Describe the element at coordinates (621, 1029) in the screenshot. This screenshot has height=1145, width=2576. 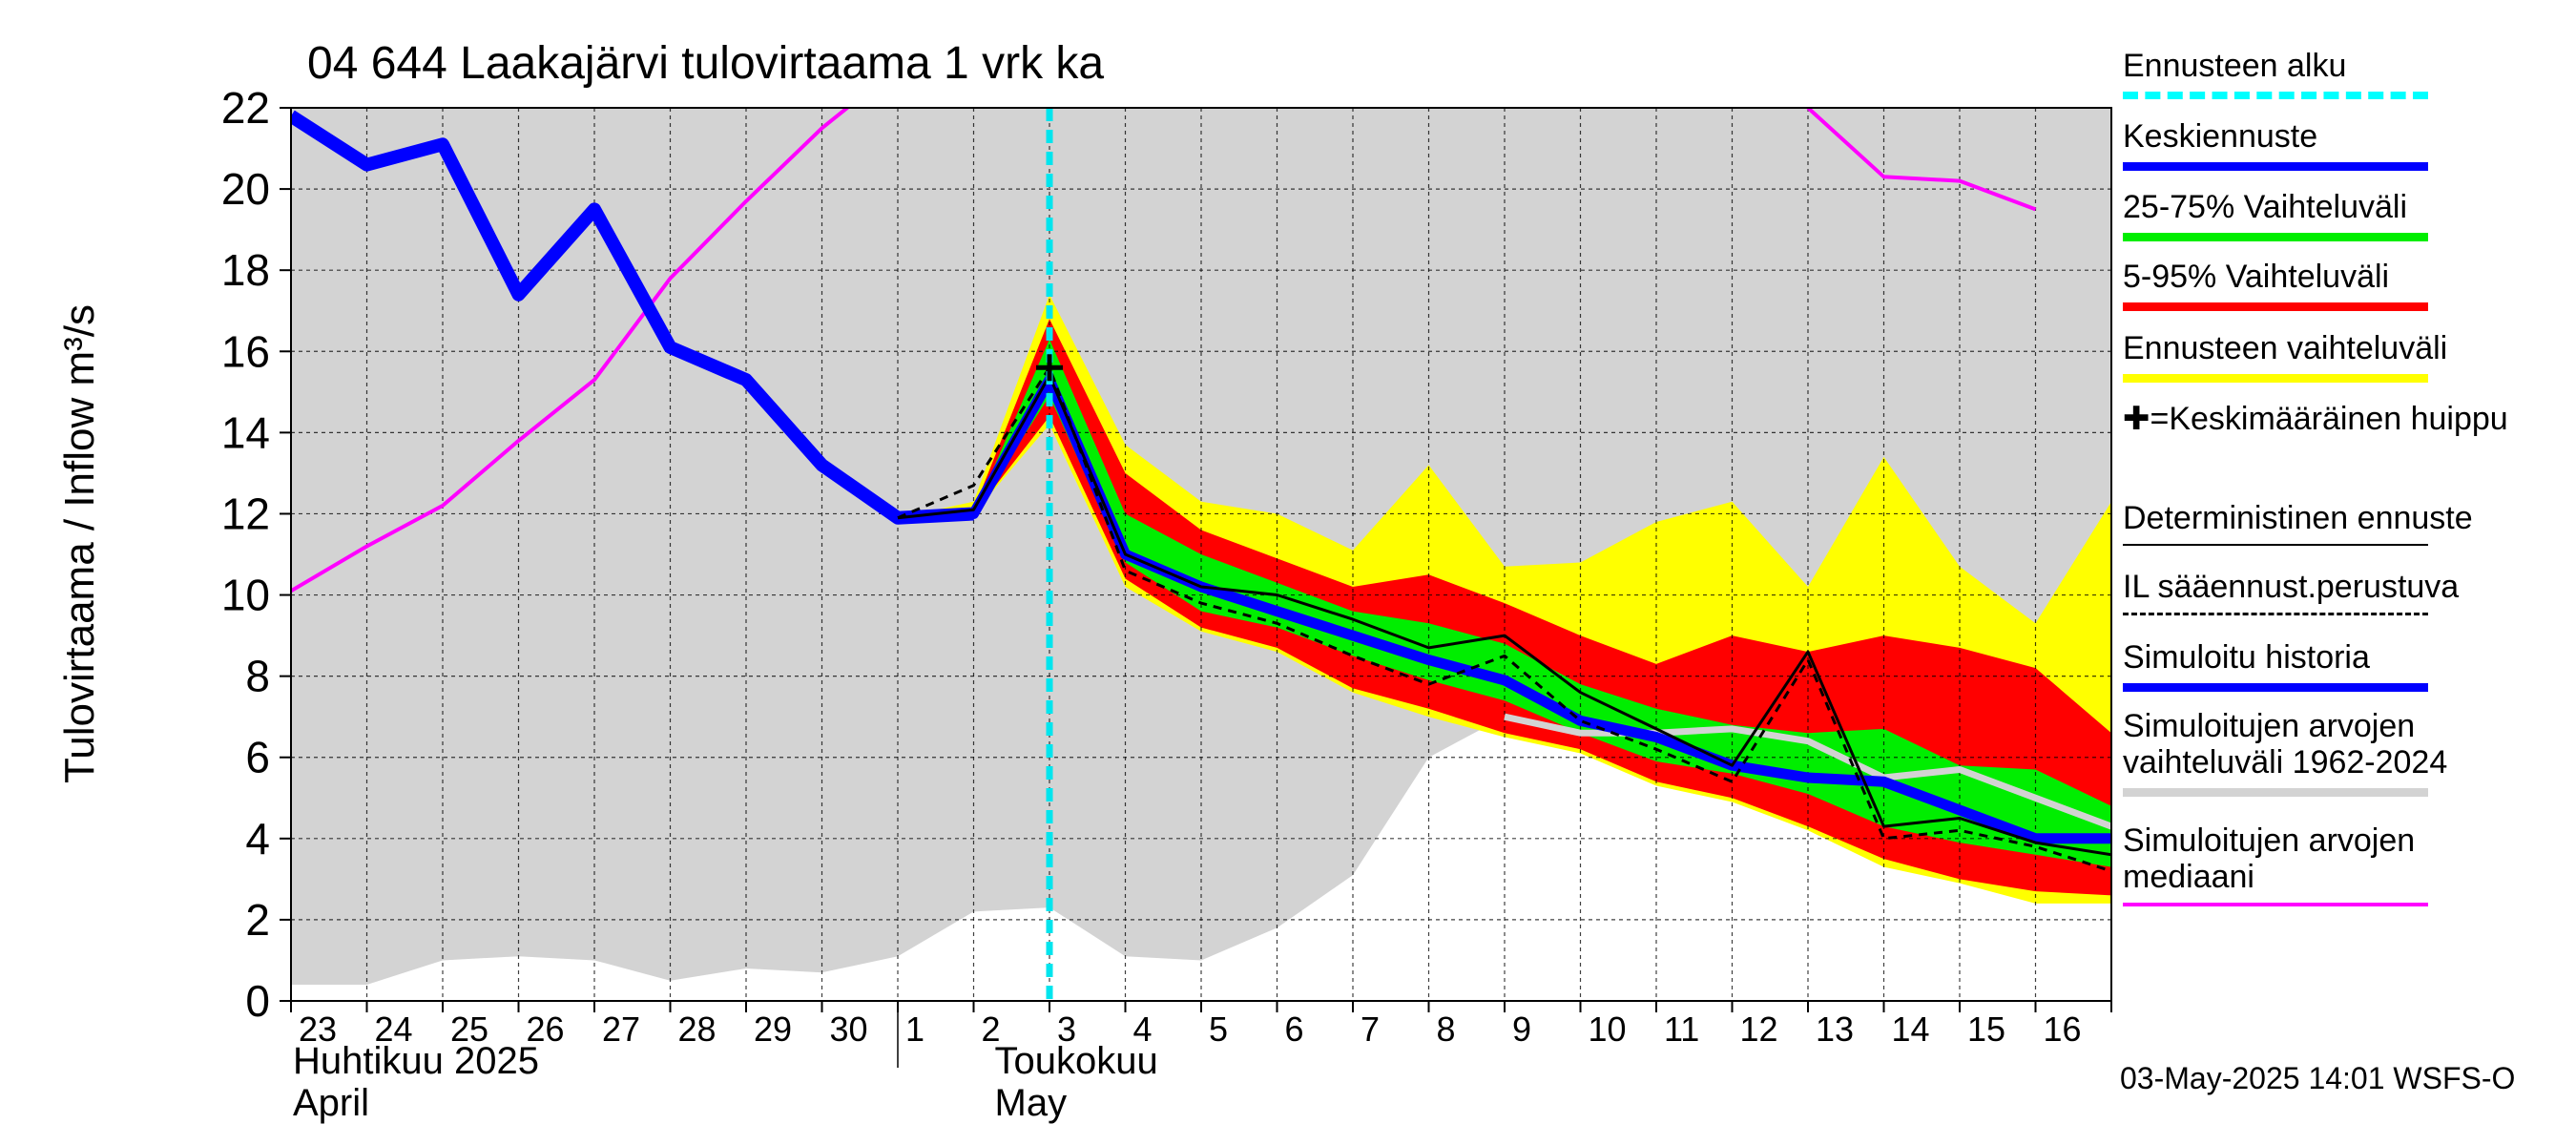
I see `x-tick-label: 27` at that location.